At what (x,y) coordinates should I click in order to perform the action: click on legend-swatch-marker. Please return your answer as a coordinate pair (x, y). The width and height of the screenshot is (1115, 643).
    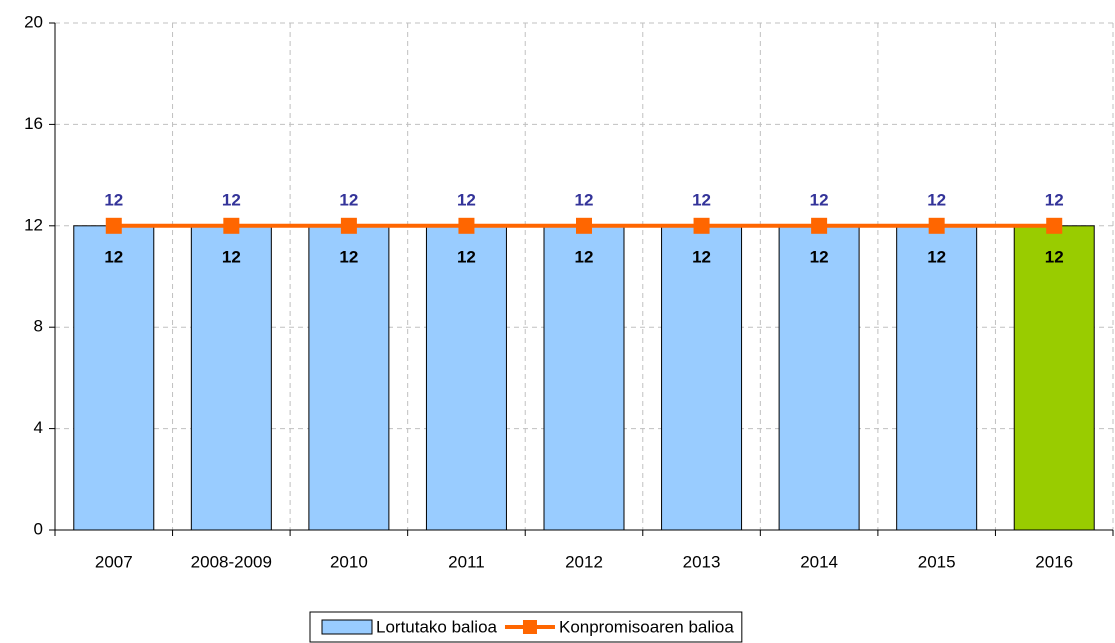
    Looking at the image, I should click on (529, 627).